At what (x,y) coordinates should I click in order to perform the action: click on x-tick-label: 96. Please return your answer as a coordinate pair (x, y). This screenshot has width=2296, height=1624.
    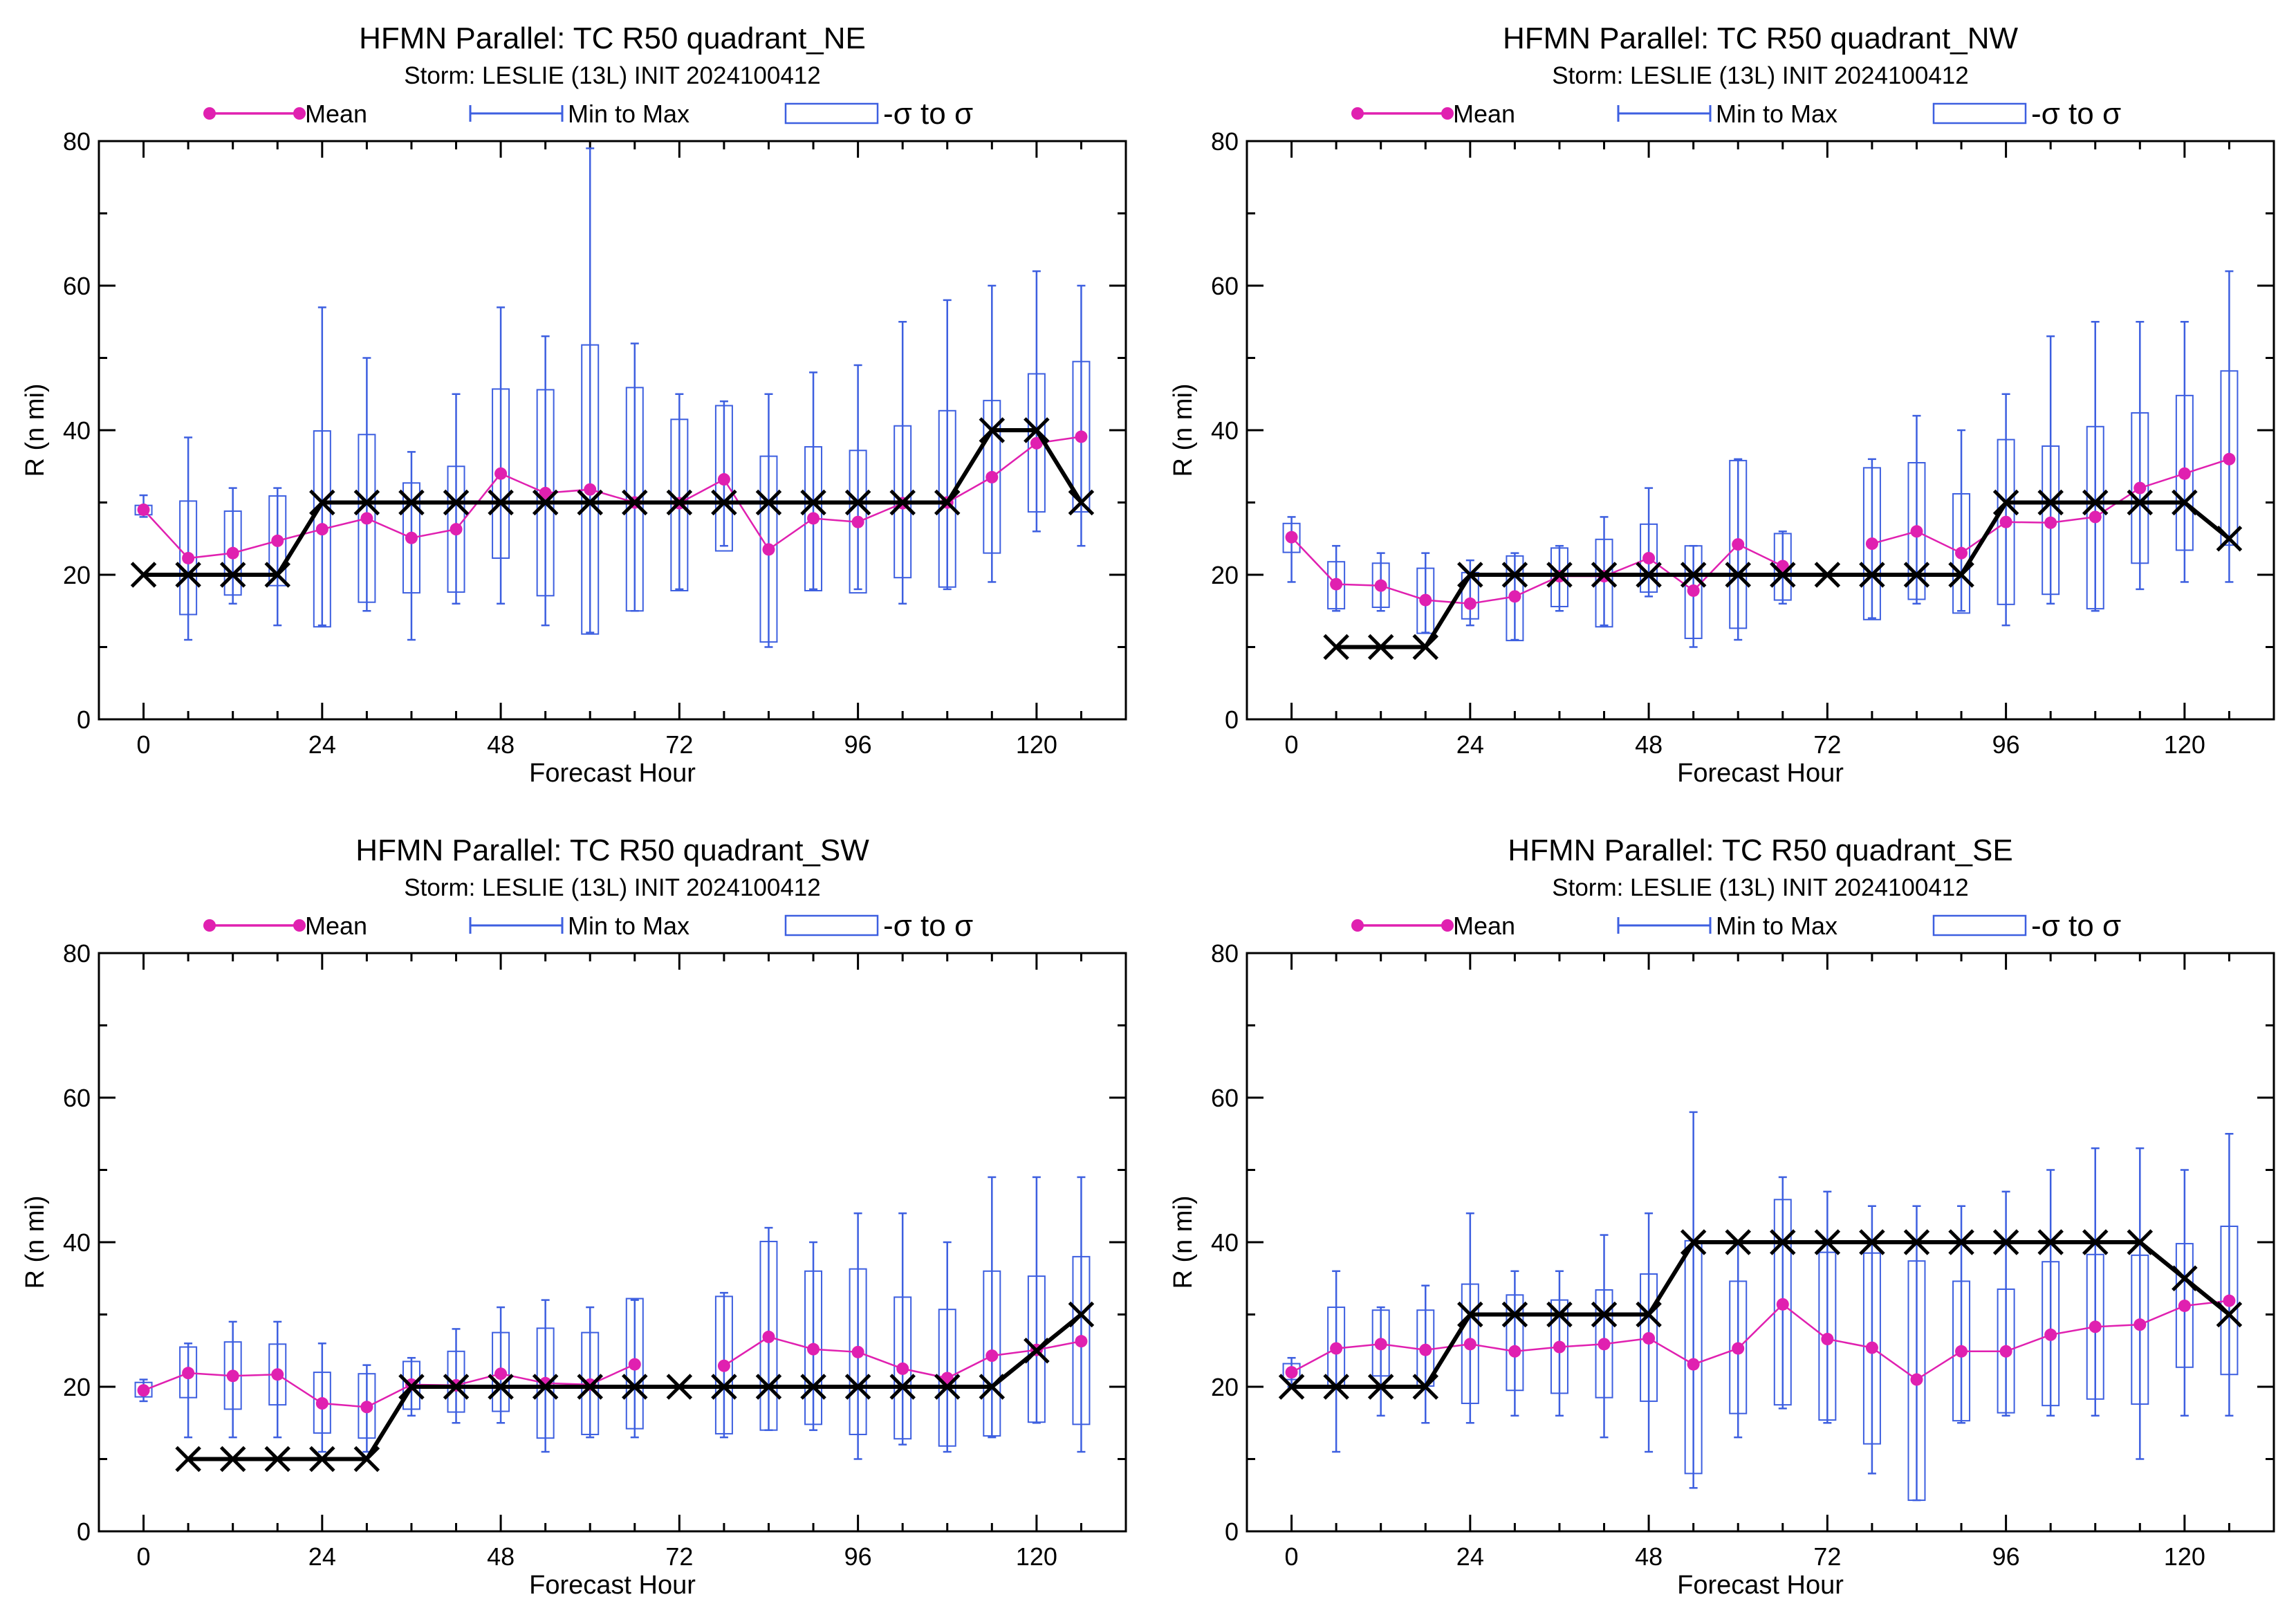
    Looking at the image, I should click on (858, 744).